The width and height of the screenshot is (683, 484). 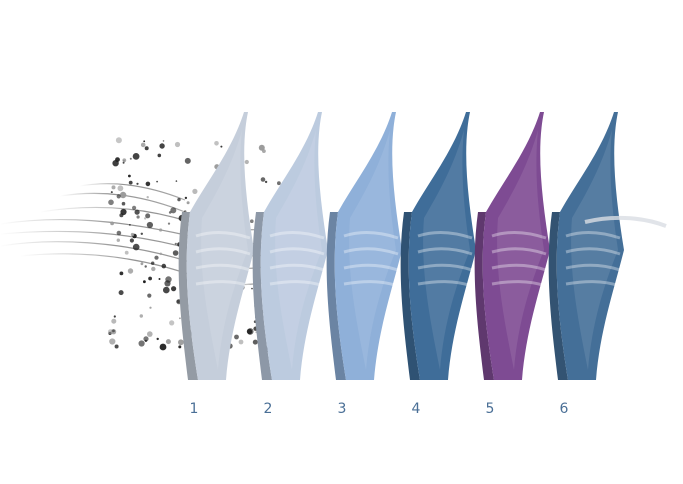 What do you see at coordinates (625, 221) in the screenshot?
I see `clean-air-stream` at bounding box center [625, 221].